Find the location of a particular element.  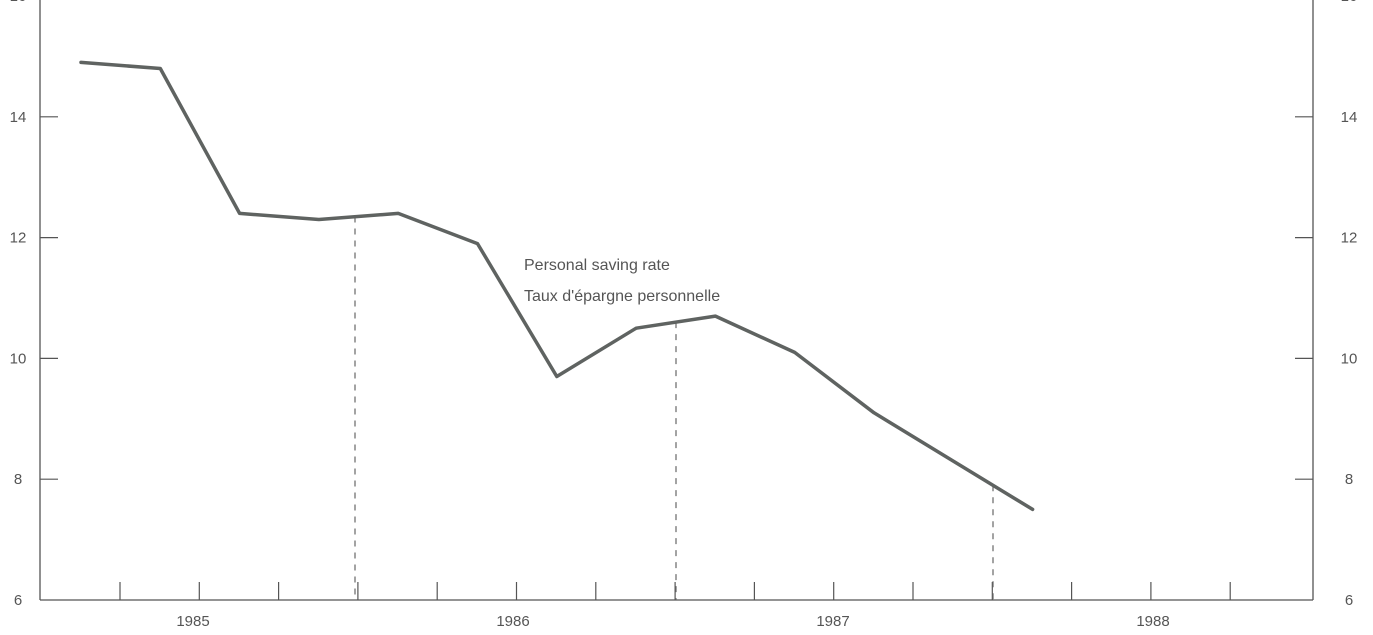

y-tick-label-left: 12 is located at coordinates (18, 238).